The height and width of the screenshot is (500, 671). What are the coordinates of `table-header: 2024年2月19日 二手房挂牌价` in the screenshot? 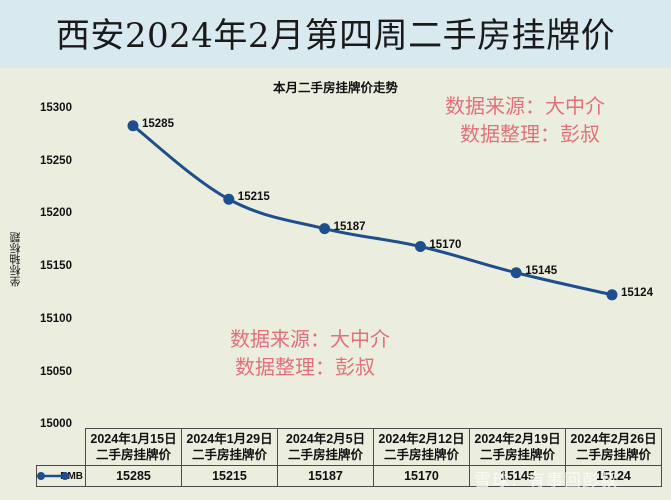 It's located at (517, 447).